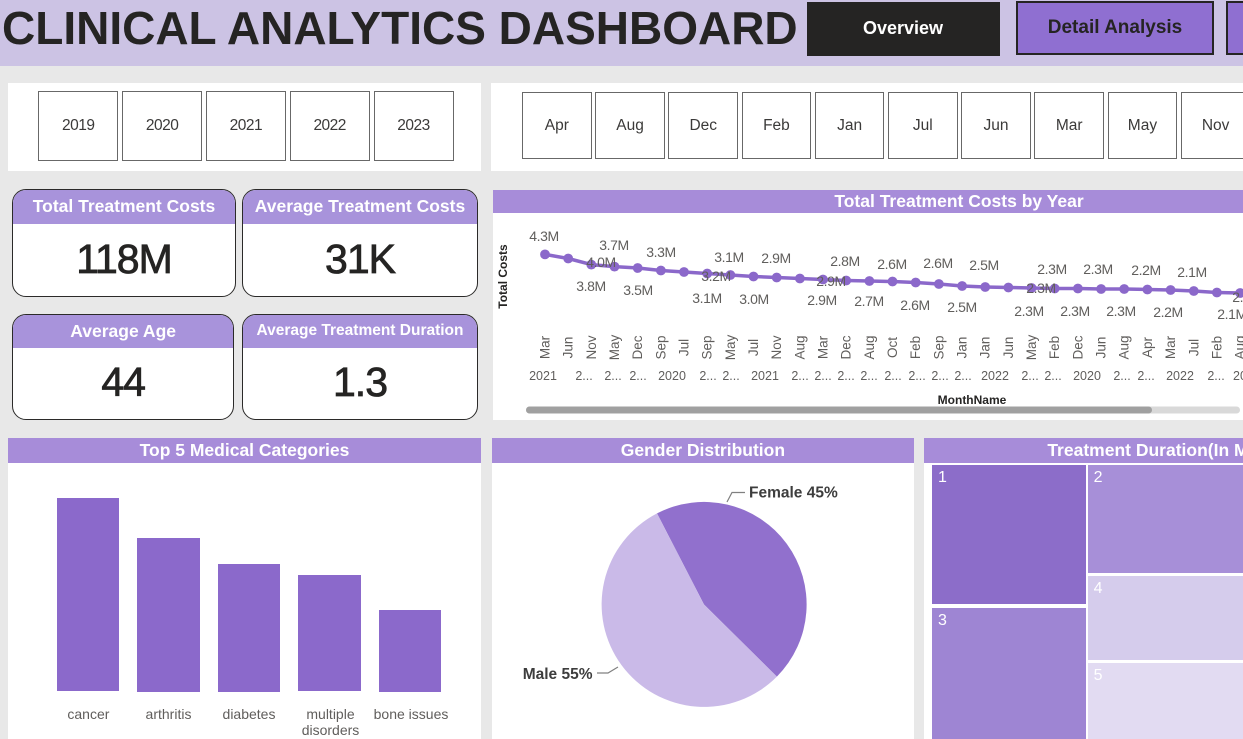 The width and height of the screenshot is (1243, 739). What do you see at coordinates (716, 276) in the screenshot?
I see `svg-text: 3.2M` at bounding box center [716, 276].